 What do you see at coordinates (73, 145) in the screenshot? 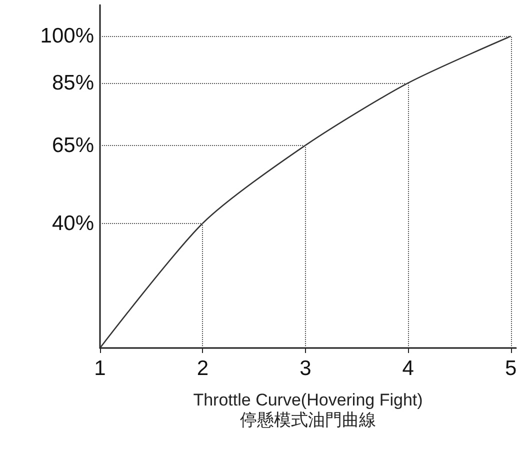
I see `y-tick-label: 65%` at bounding box center [73, 145].